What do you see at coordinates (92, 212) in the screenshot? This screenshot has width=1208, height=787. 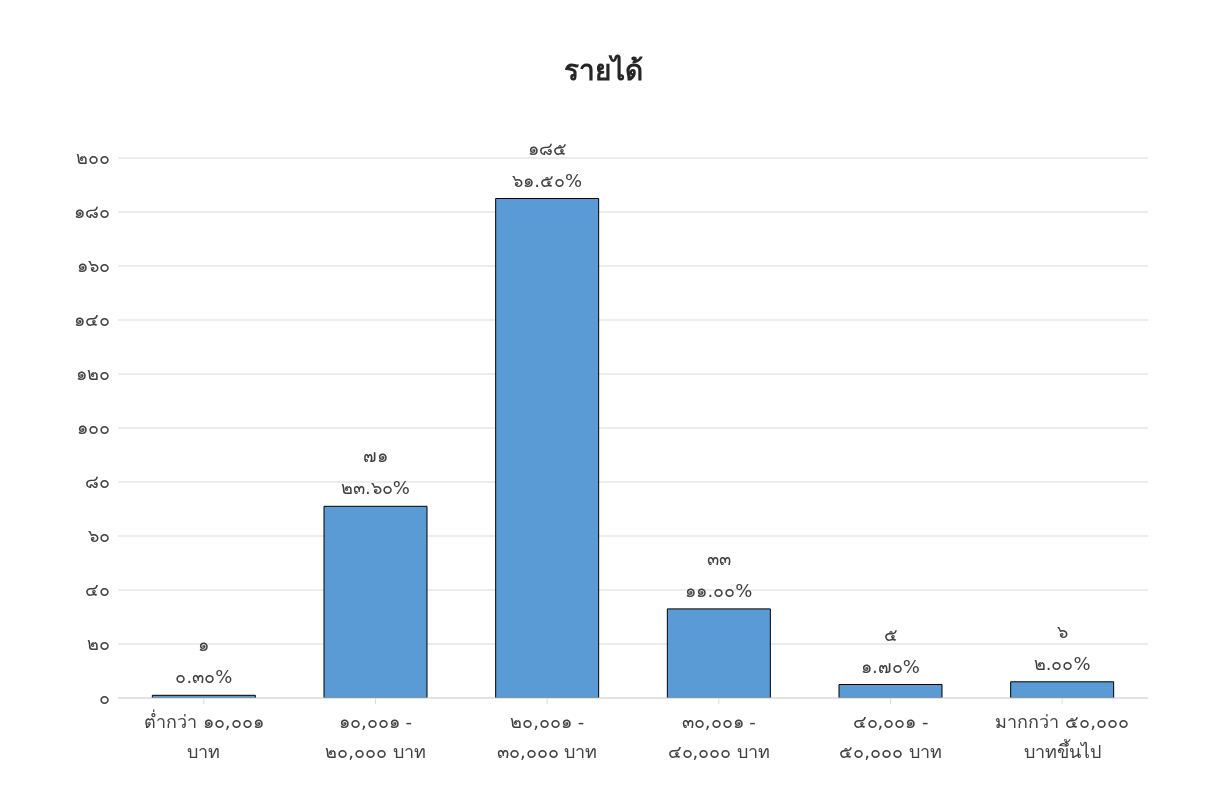 I see `y-tick-label: ๑๘๐` at bounding box center [92, 212].